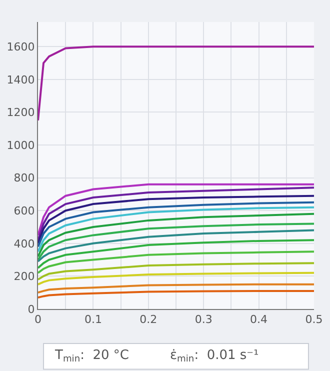  What do you see at coordinates (20, 47) in the screenshot?
I see `y-tick-label: 1600` at bounding box center [20, 47].